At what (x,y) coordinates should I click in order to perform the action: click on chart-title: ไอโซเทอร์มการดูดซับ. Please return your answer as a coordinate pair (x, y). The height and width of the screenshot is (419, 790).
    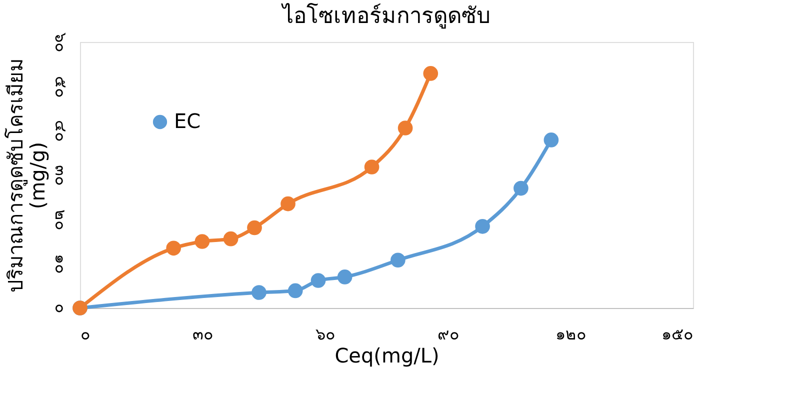
    Looking at the image, I should click on (385, 16).